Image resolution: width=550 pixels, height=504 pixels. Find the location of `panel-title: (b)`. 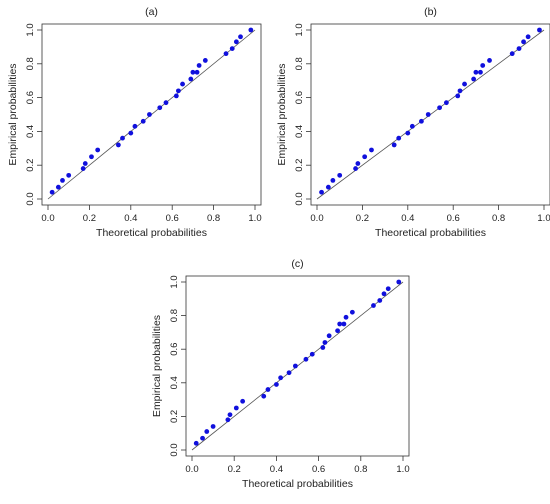

panel-title: (b) is located at coordinates (430, 12).